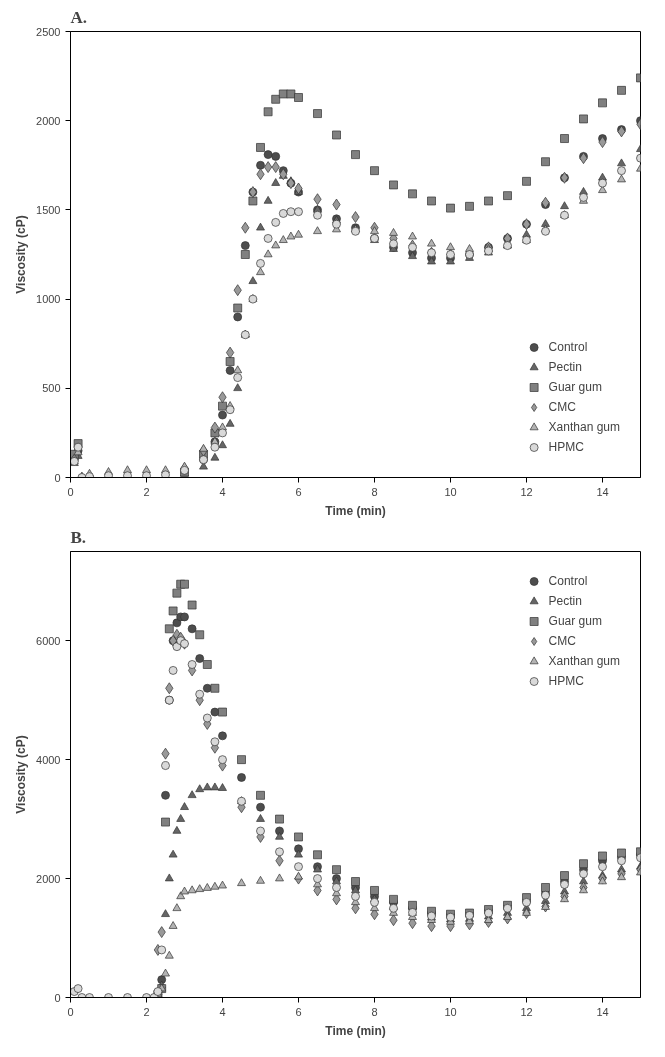 This screenshot has height=1057, width=665. What do you see at coordinates (48, 31) in the screenshot?
I see `y-tick-label: 2500` at bounding box center [48, 31].